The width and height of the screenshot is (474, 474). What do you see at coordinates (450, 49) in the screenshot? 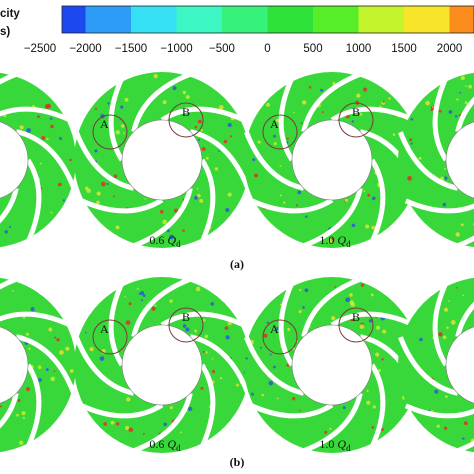
I see `colorbar-tick-label: 2000` at bounding box center [450, 49].